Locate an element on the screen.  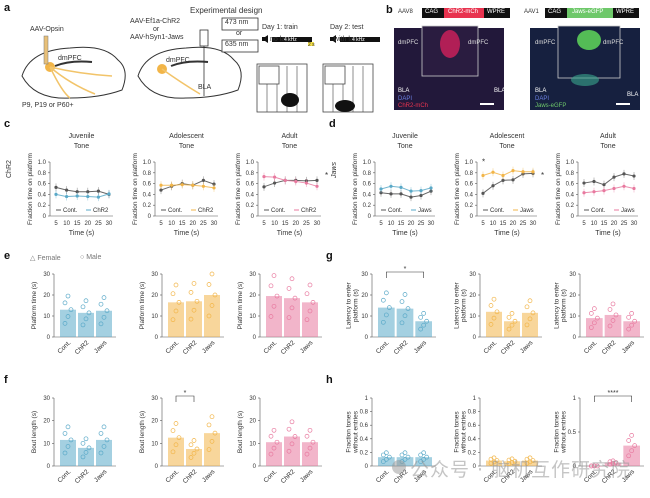
x-axis-label: Time (s) is located at coordinates (81, 233).